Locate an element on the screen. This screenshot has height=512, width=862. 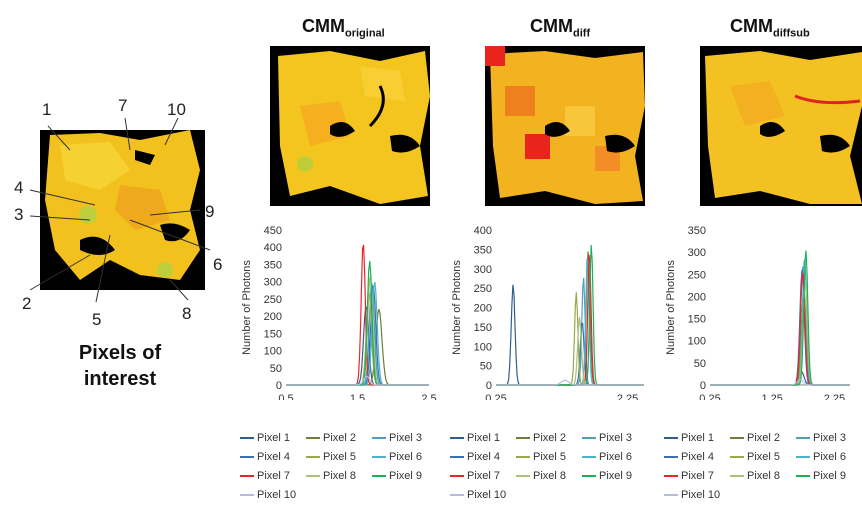
legend-label: Pixel 6 is located at coordinates (830, 457).